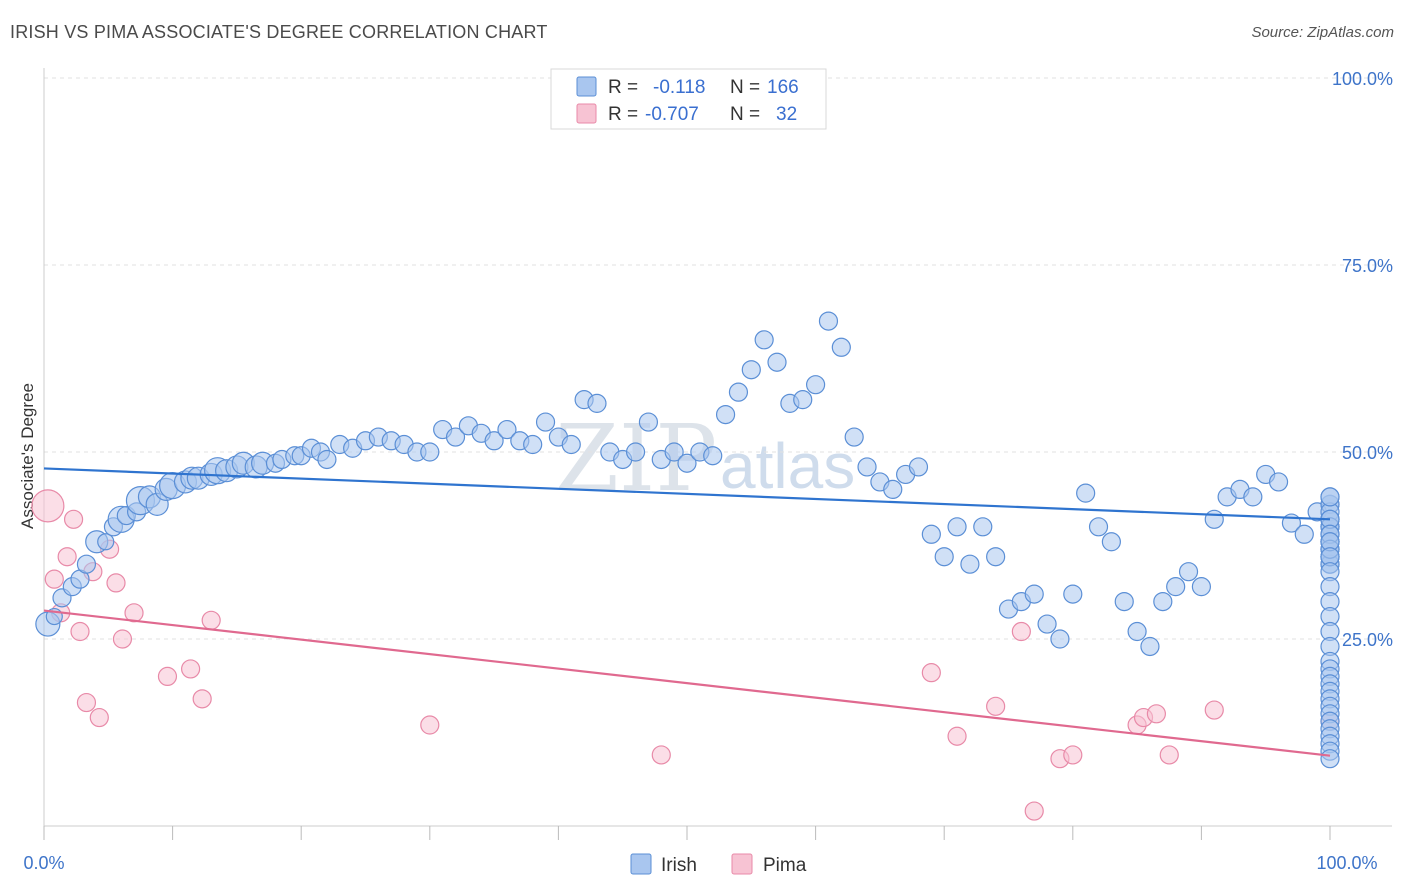 Image resolution: width=1406 pixels, height=892 pixels. I want to click on y-axis-title: Associate's Degree, so click(27, 456).